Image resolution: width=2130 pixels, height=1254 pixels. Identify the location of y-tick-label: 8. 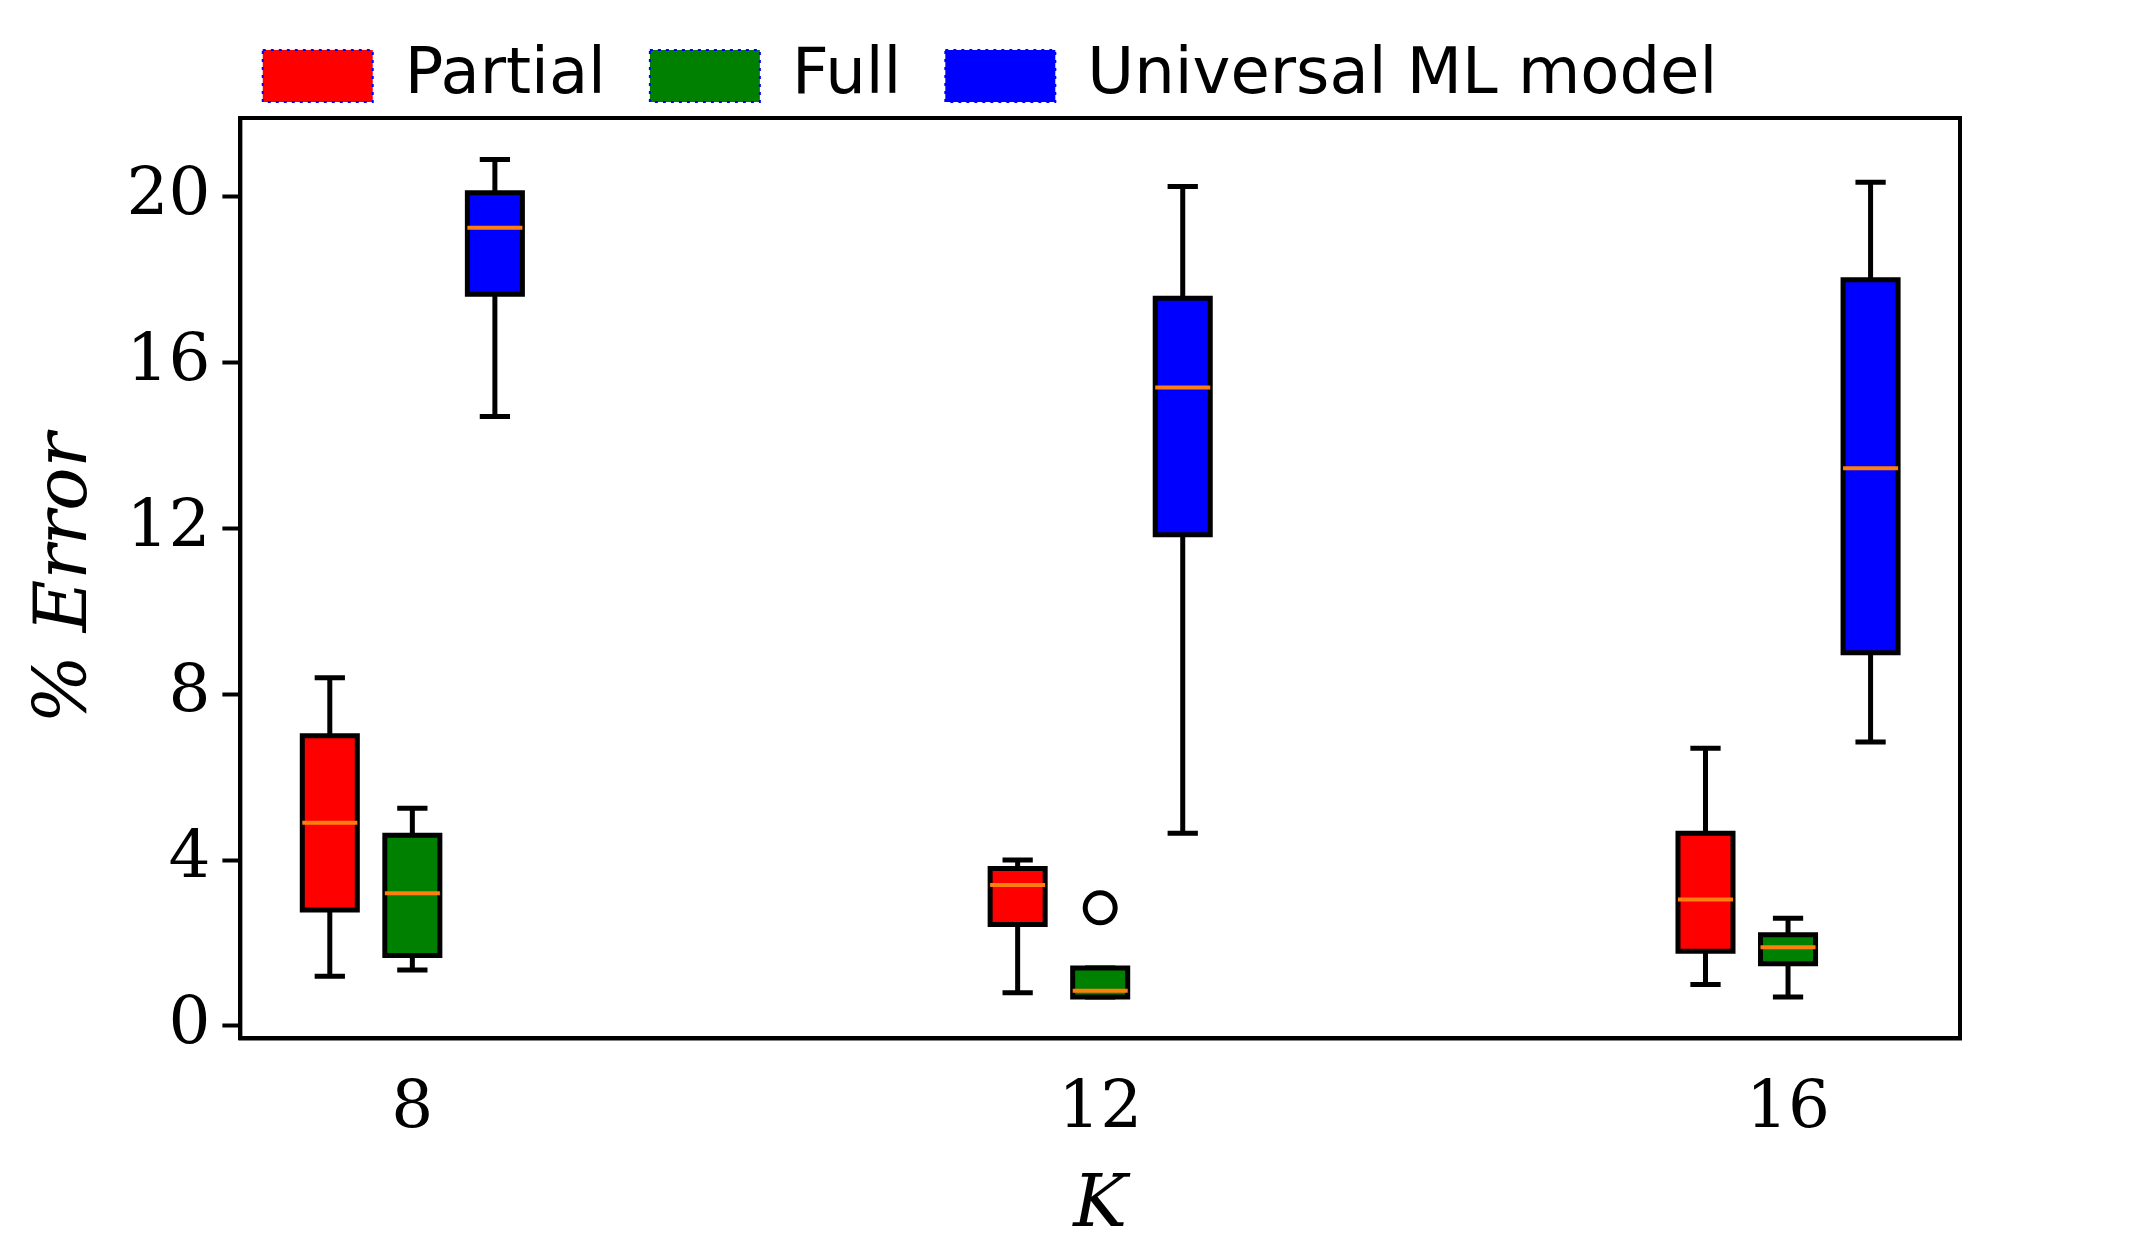
(189, 689).